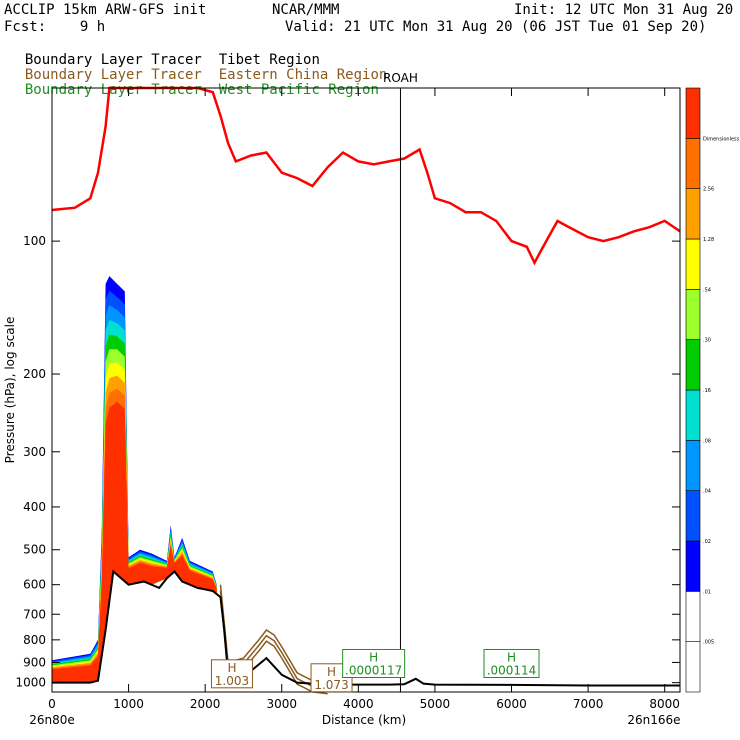  I want to click on y-tick-label-100: 100, so click(34, 241).